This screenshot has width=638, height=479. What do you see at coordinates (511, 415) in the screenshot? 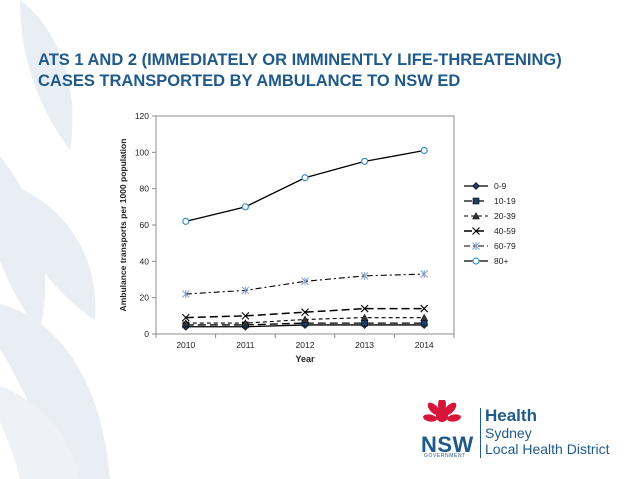
I see `logo-health: Health` at bounding box center [511, 415].